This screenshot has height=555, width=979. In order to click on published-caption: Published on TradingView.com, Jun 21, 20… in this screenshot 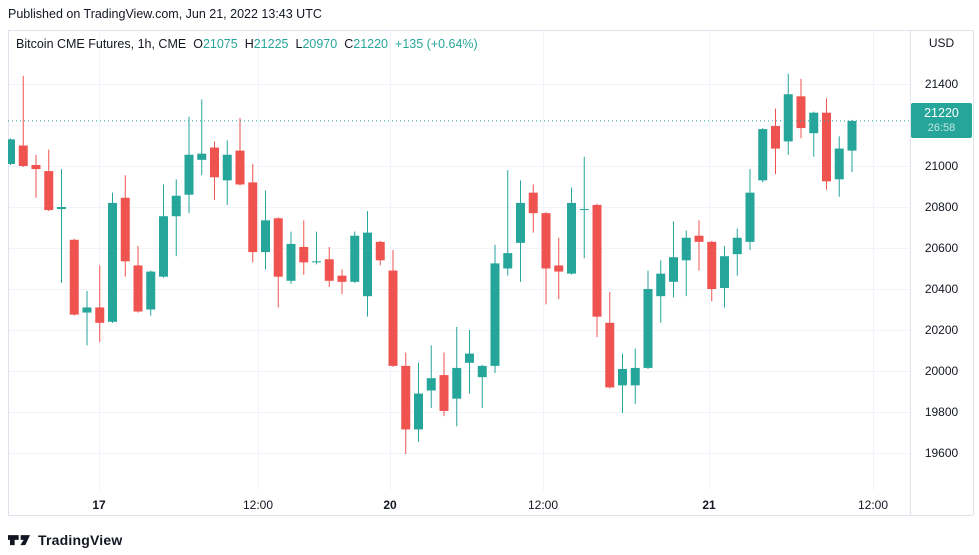, I will do `click(165, 14)`.